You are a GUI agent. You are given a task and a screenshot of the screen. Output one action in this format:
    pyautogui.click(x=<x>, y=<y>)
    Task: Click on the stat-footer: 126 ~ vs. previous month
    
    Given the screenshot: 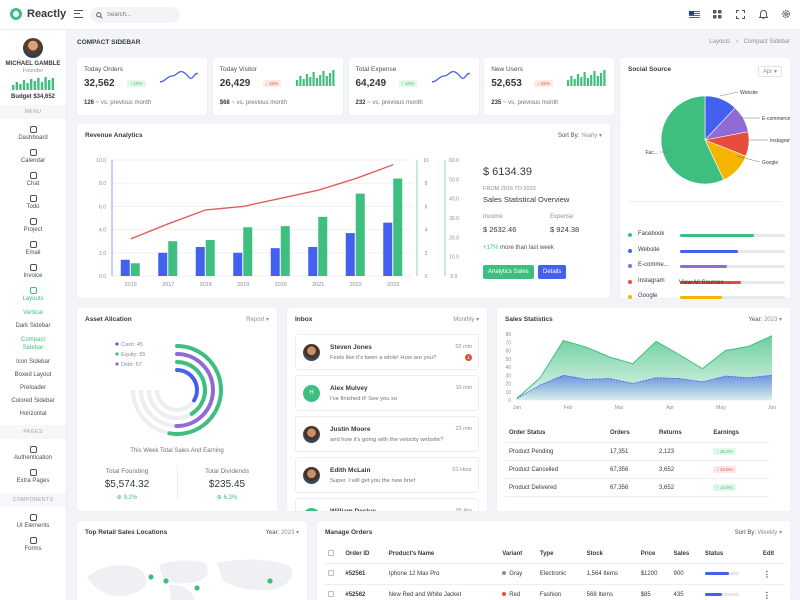 What is the action you would take?
    pyautogui.click(x=117, y=103)
    